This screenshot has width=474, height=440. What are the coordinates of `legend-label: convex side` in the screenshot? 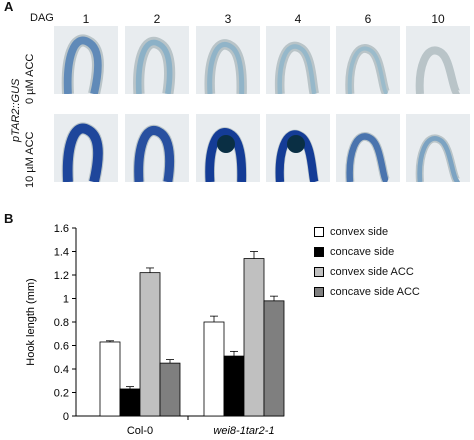 It's located at (359, 232).